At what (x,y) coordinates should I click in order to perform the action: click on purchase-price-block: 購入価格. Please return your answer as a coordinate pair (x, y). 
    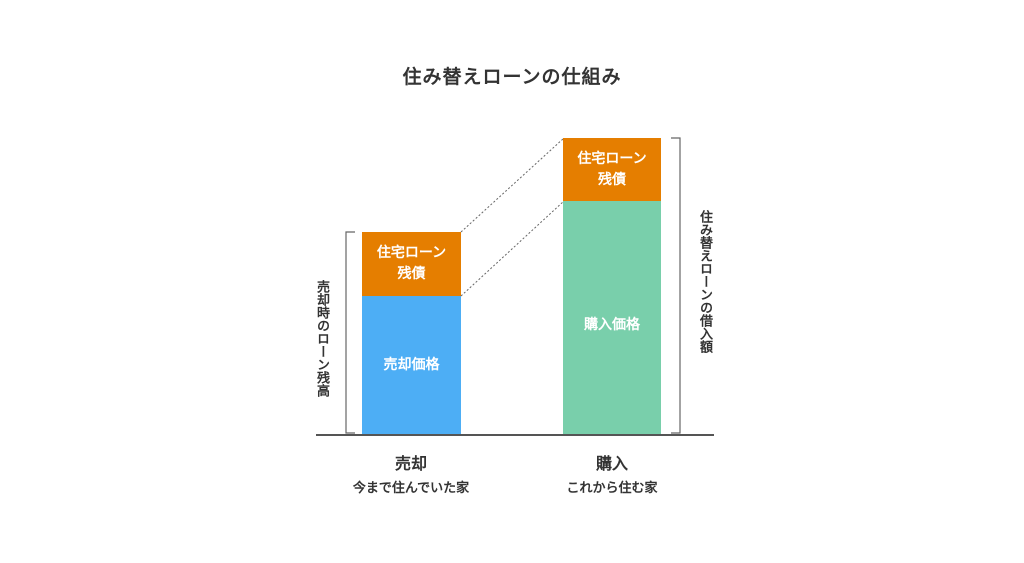
    Looking at the image, I should click on (612, 317).